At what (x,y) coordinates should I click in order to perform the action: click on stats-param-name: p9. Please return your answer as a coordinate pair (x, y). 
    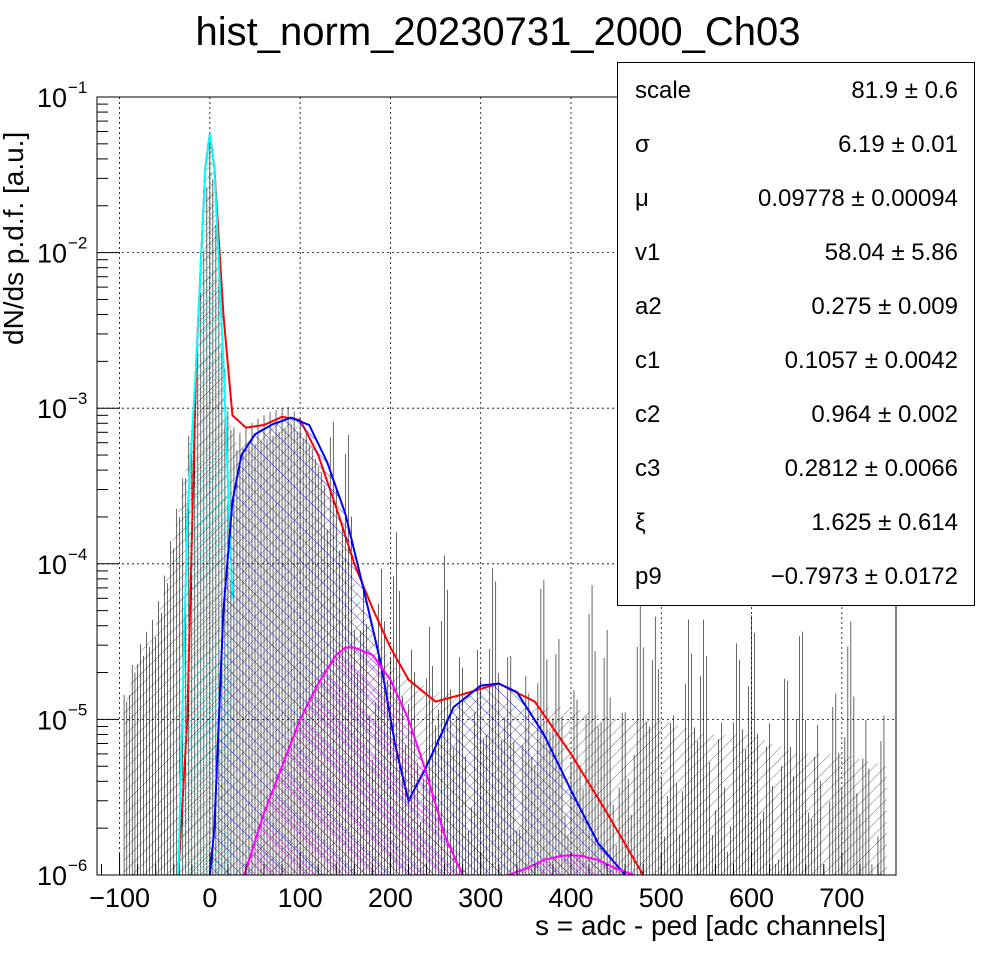
    Looking at the image, I should click on (648, 576).